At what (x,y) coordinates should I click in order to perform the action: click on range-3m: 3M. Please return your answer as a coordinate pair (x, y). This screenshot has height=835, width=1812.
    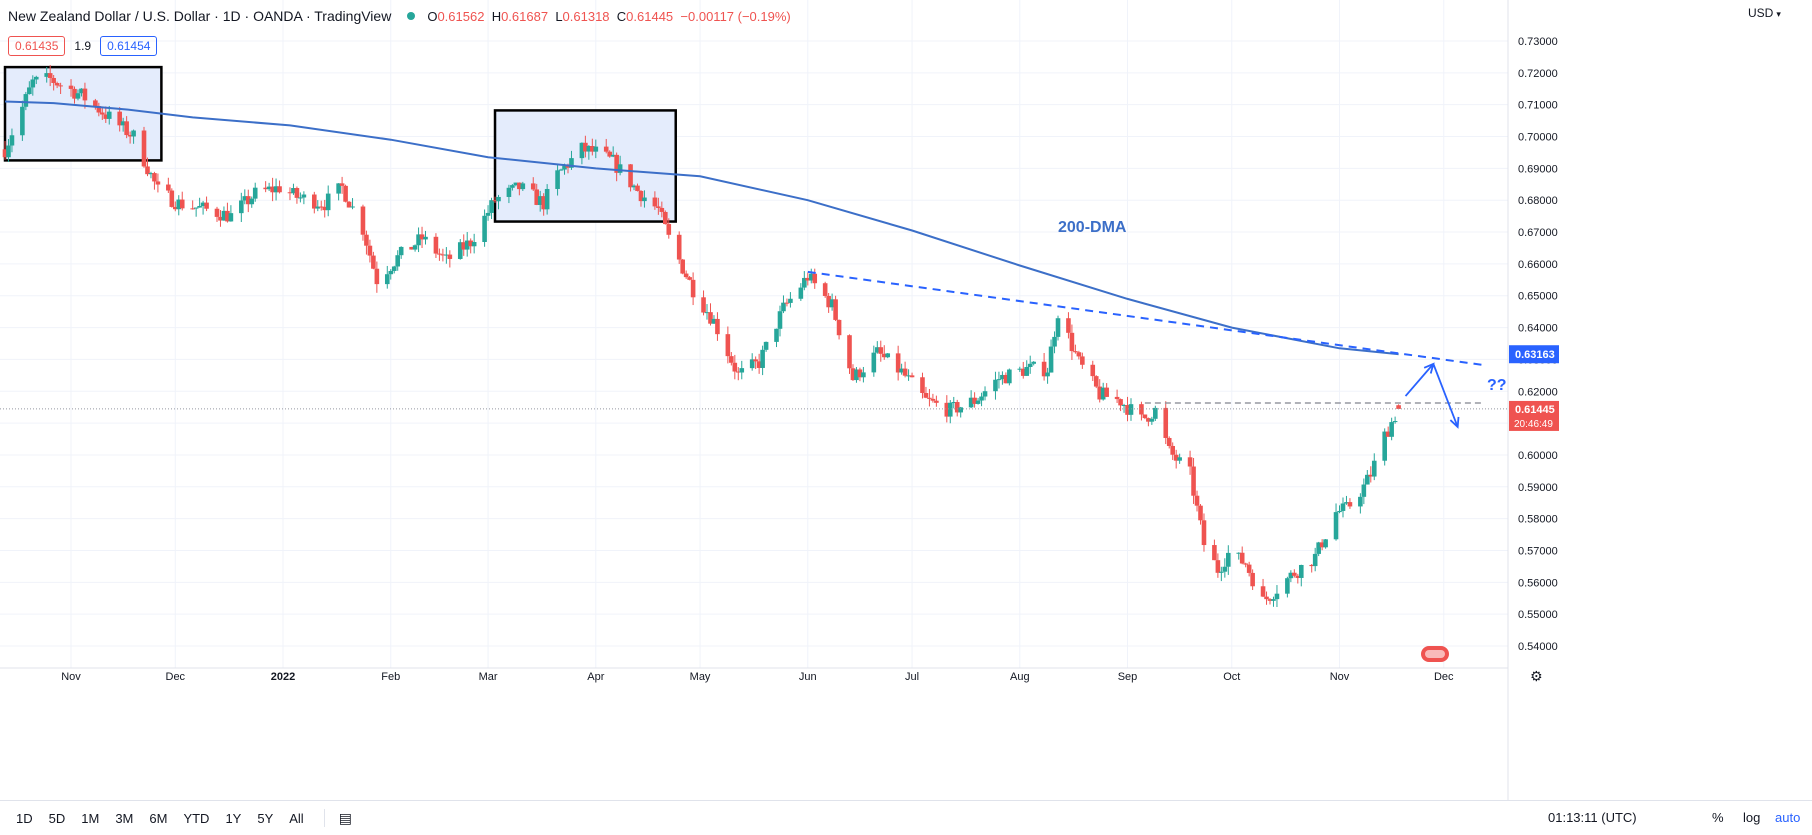
    Looking at the image, I should click on (124, 818).